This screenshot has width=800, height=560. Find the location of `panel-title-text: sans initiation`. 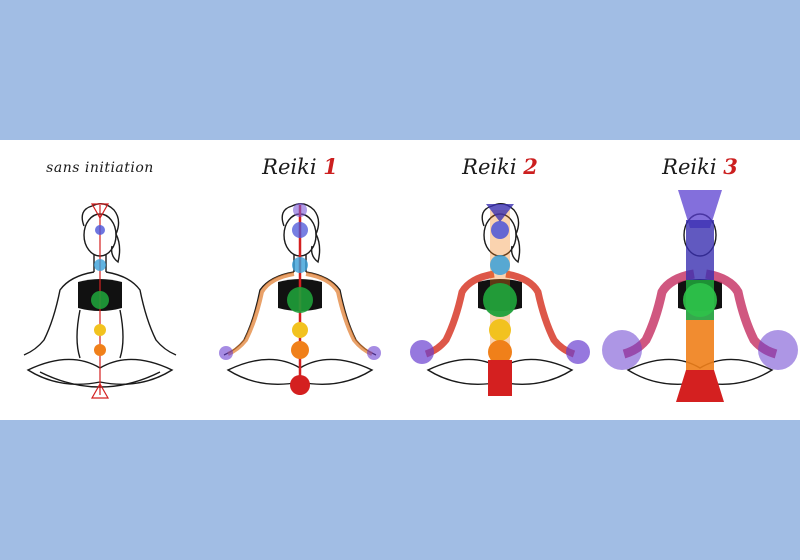

panel-title-text: sans initiation is located at coordinates (100, 168).